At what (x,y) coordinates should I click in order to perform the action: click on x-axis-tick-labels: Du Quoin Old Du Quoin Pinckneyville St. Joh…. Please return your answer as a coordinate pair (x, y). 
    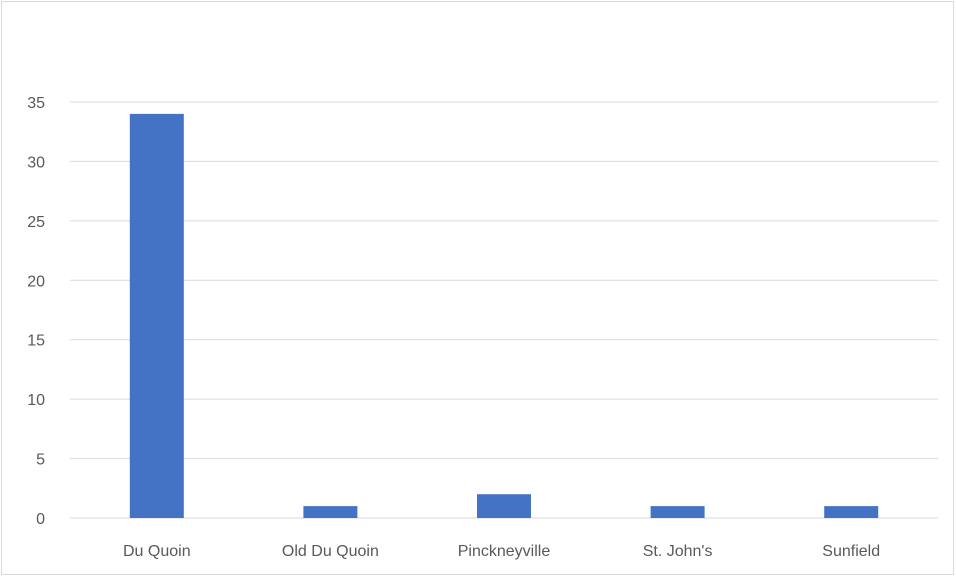
    Looking at the image, I should click on (501, 551).